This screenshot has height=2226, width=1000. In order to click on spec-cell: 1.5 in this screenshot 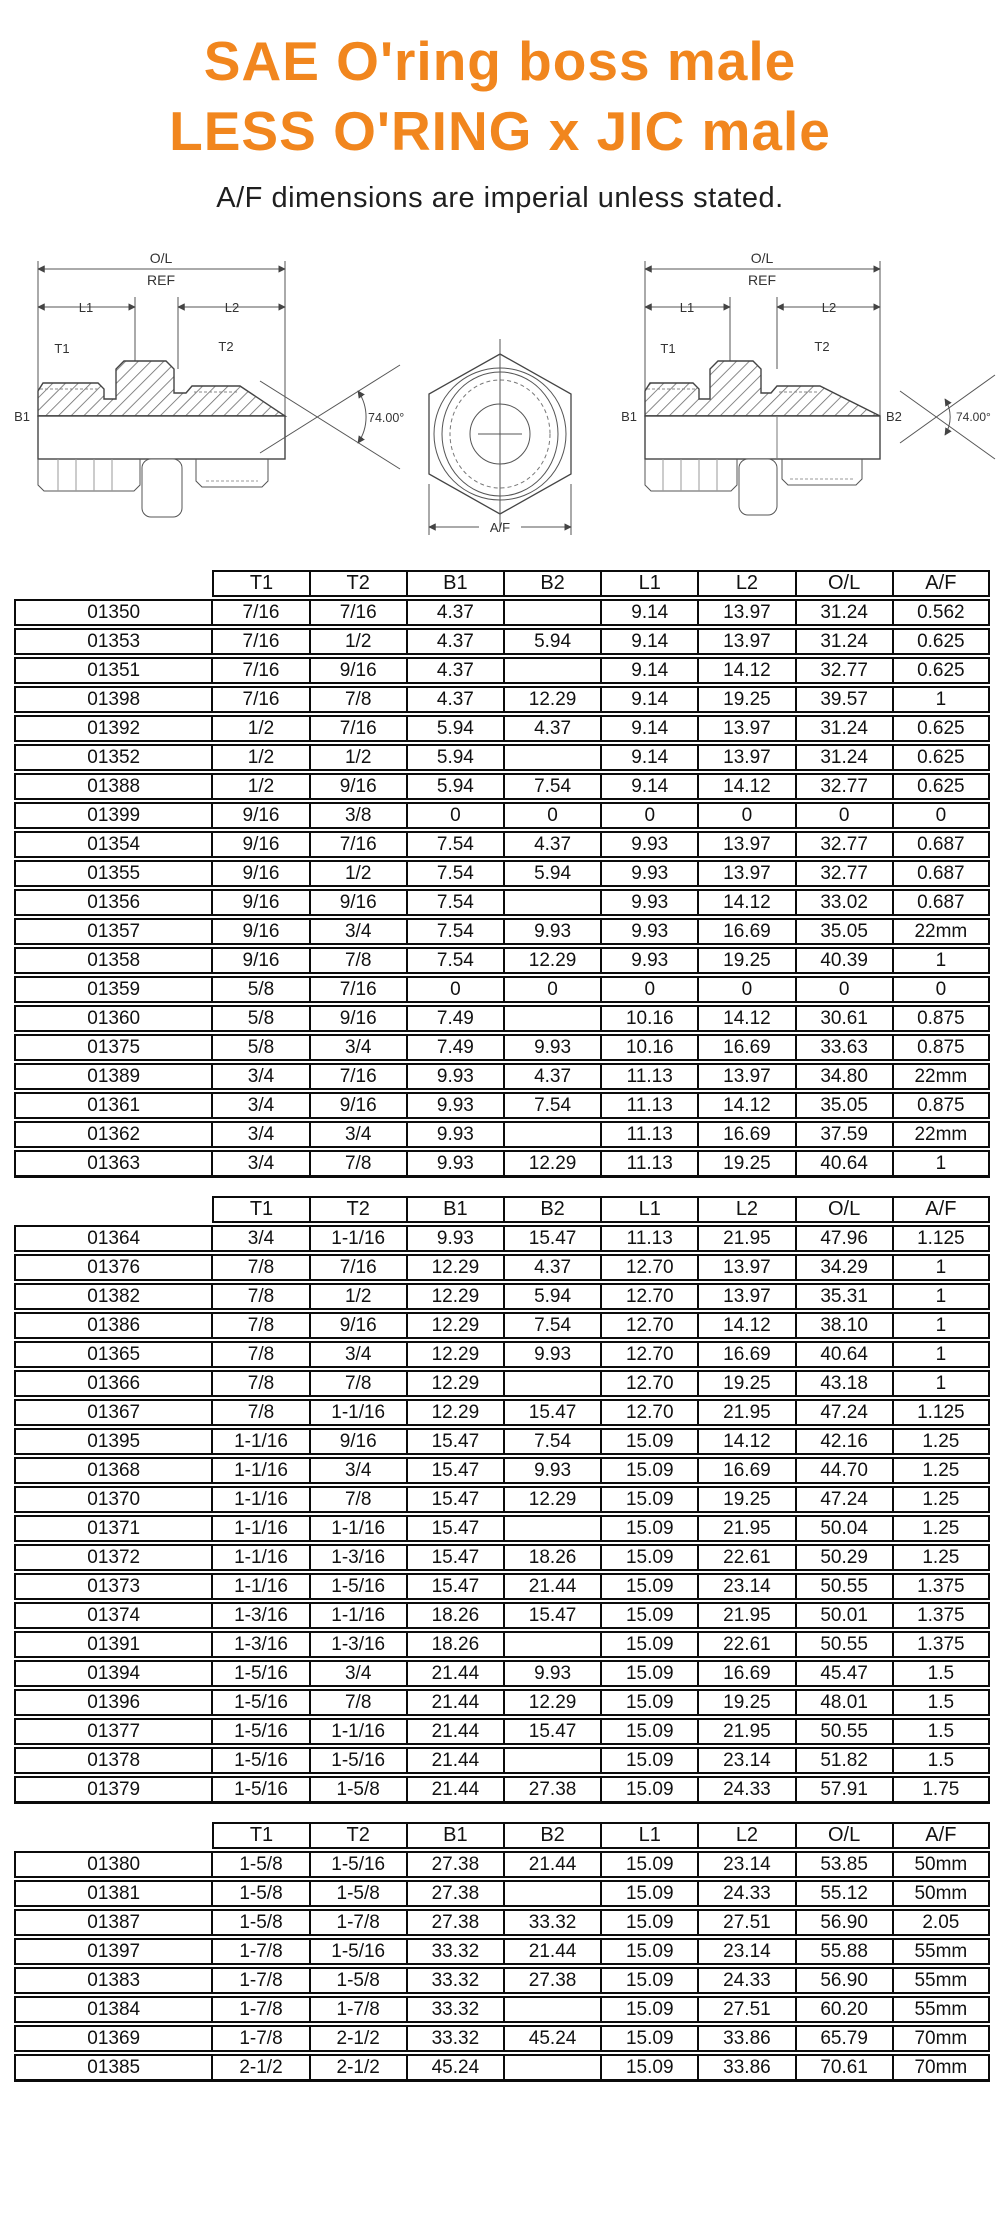, I will do `click(941, 1702)`.